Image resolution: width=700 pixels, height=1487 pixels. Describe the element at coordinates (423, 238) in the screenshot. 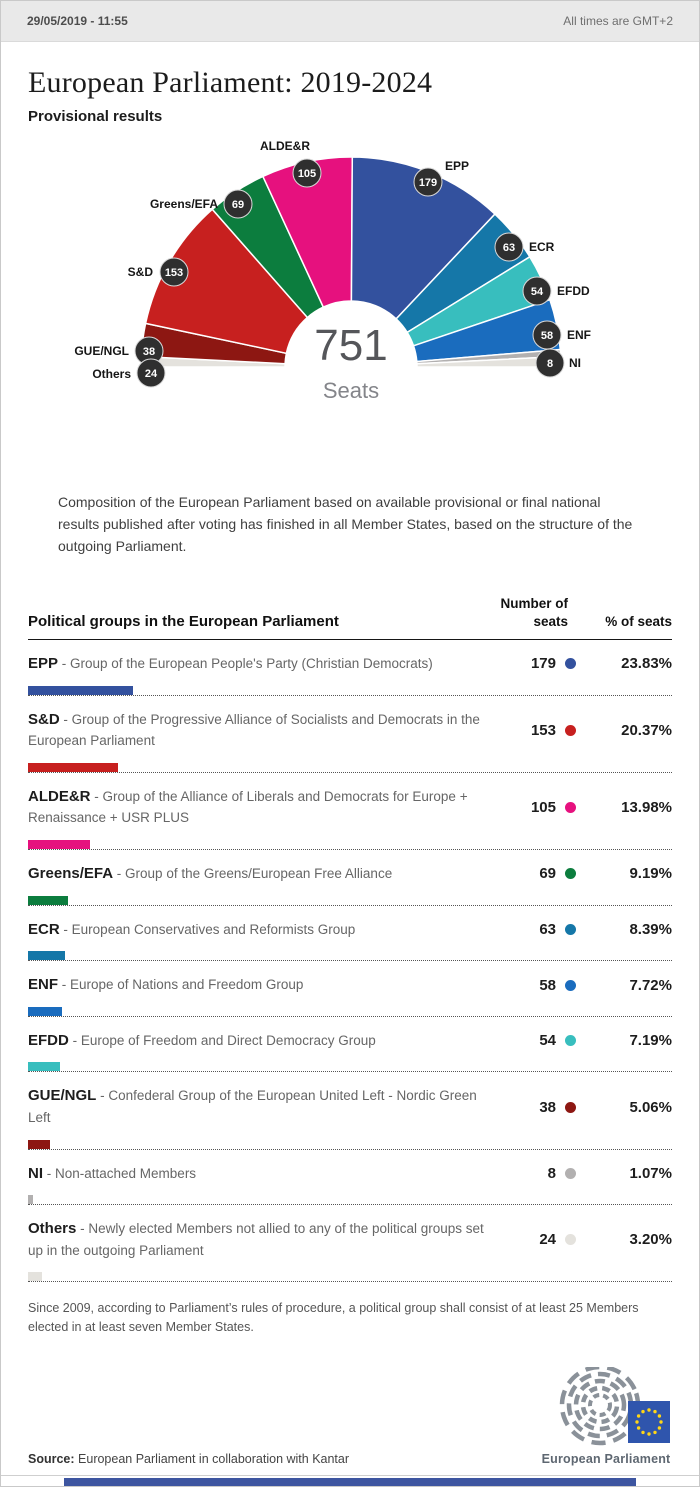

I see `wedge-epp` at that location.